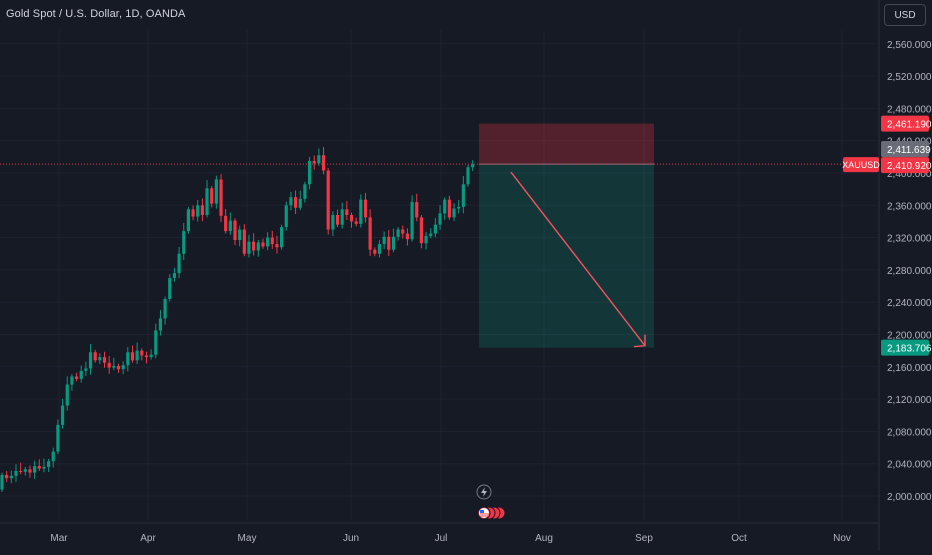  What do you see at coordinates (739, 538) in the screenshot?
I see `x-tick-label: Oct` at bounding box center [739, 538].